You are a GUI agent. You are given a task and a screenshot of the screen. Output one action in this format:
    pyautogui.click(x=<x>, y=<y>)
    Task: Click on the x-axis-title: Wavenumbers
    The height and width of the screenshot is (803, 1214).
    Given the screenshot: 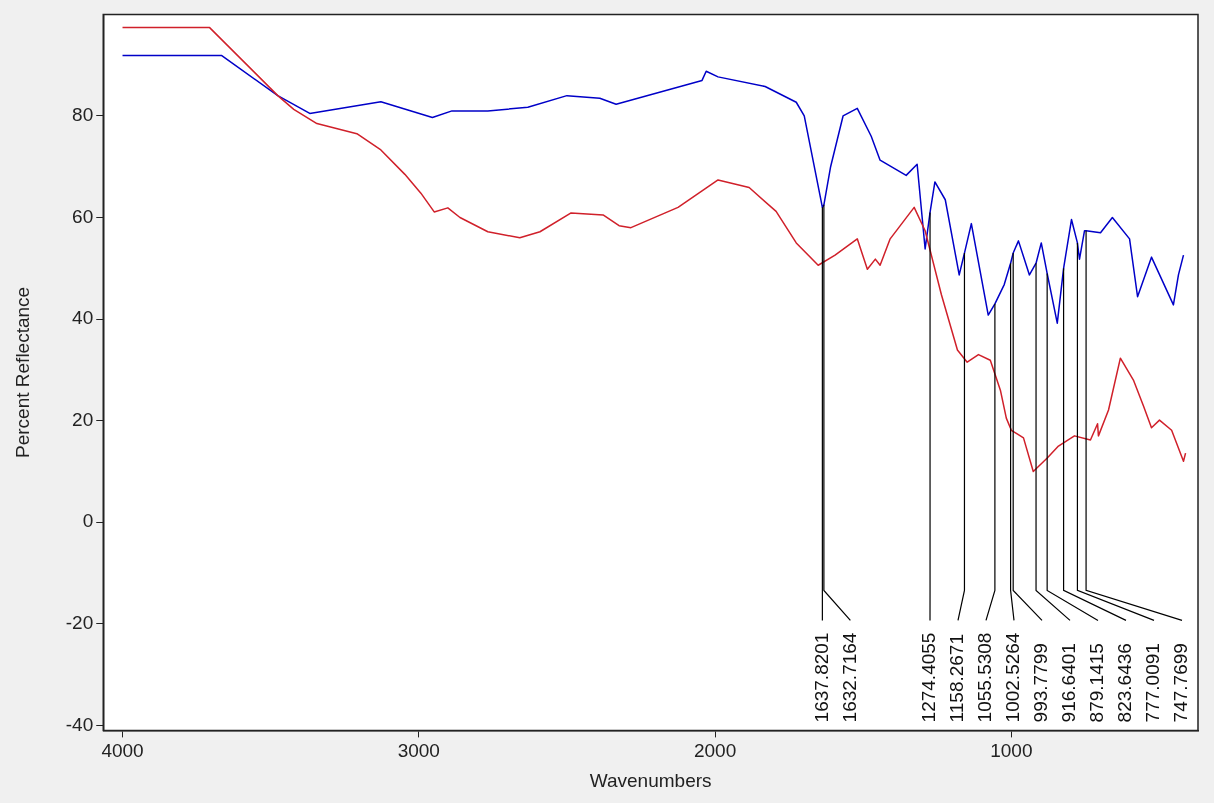 What is the action you would take?
    pyautogui.click(x=650, y=780)
    